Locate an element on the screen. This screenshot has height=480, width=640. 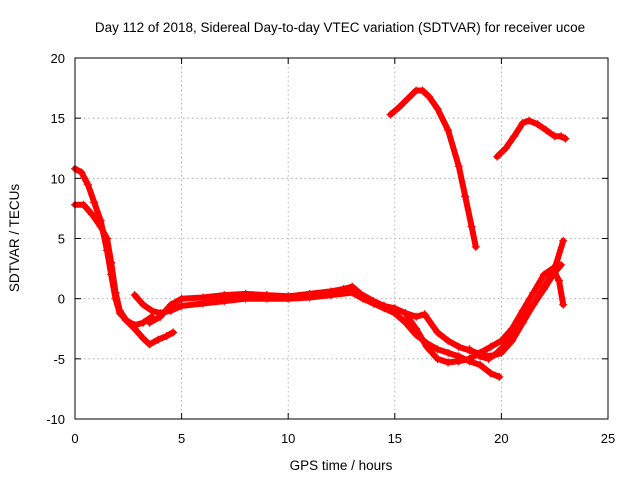
x-tick-label: 20 is located at coordinates (501, 438).